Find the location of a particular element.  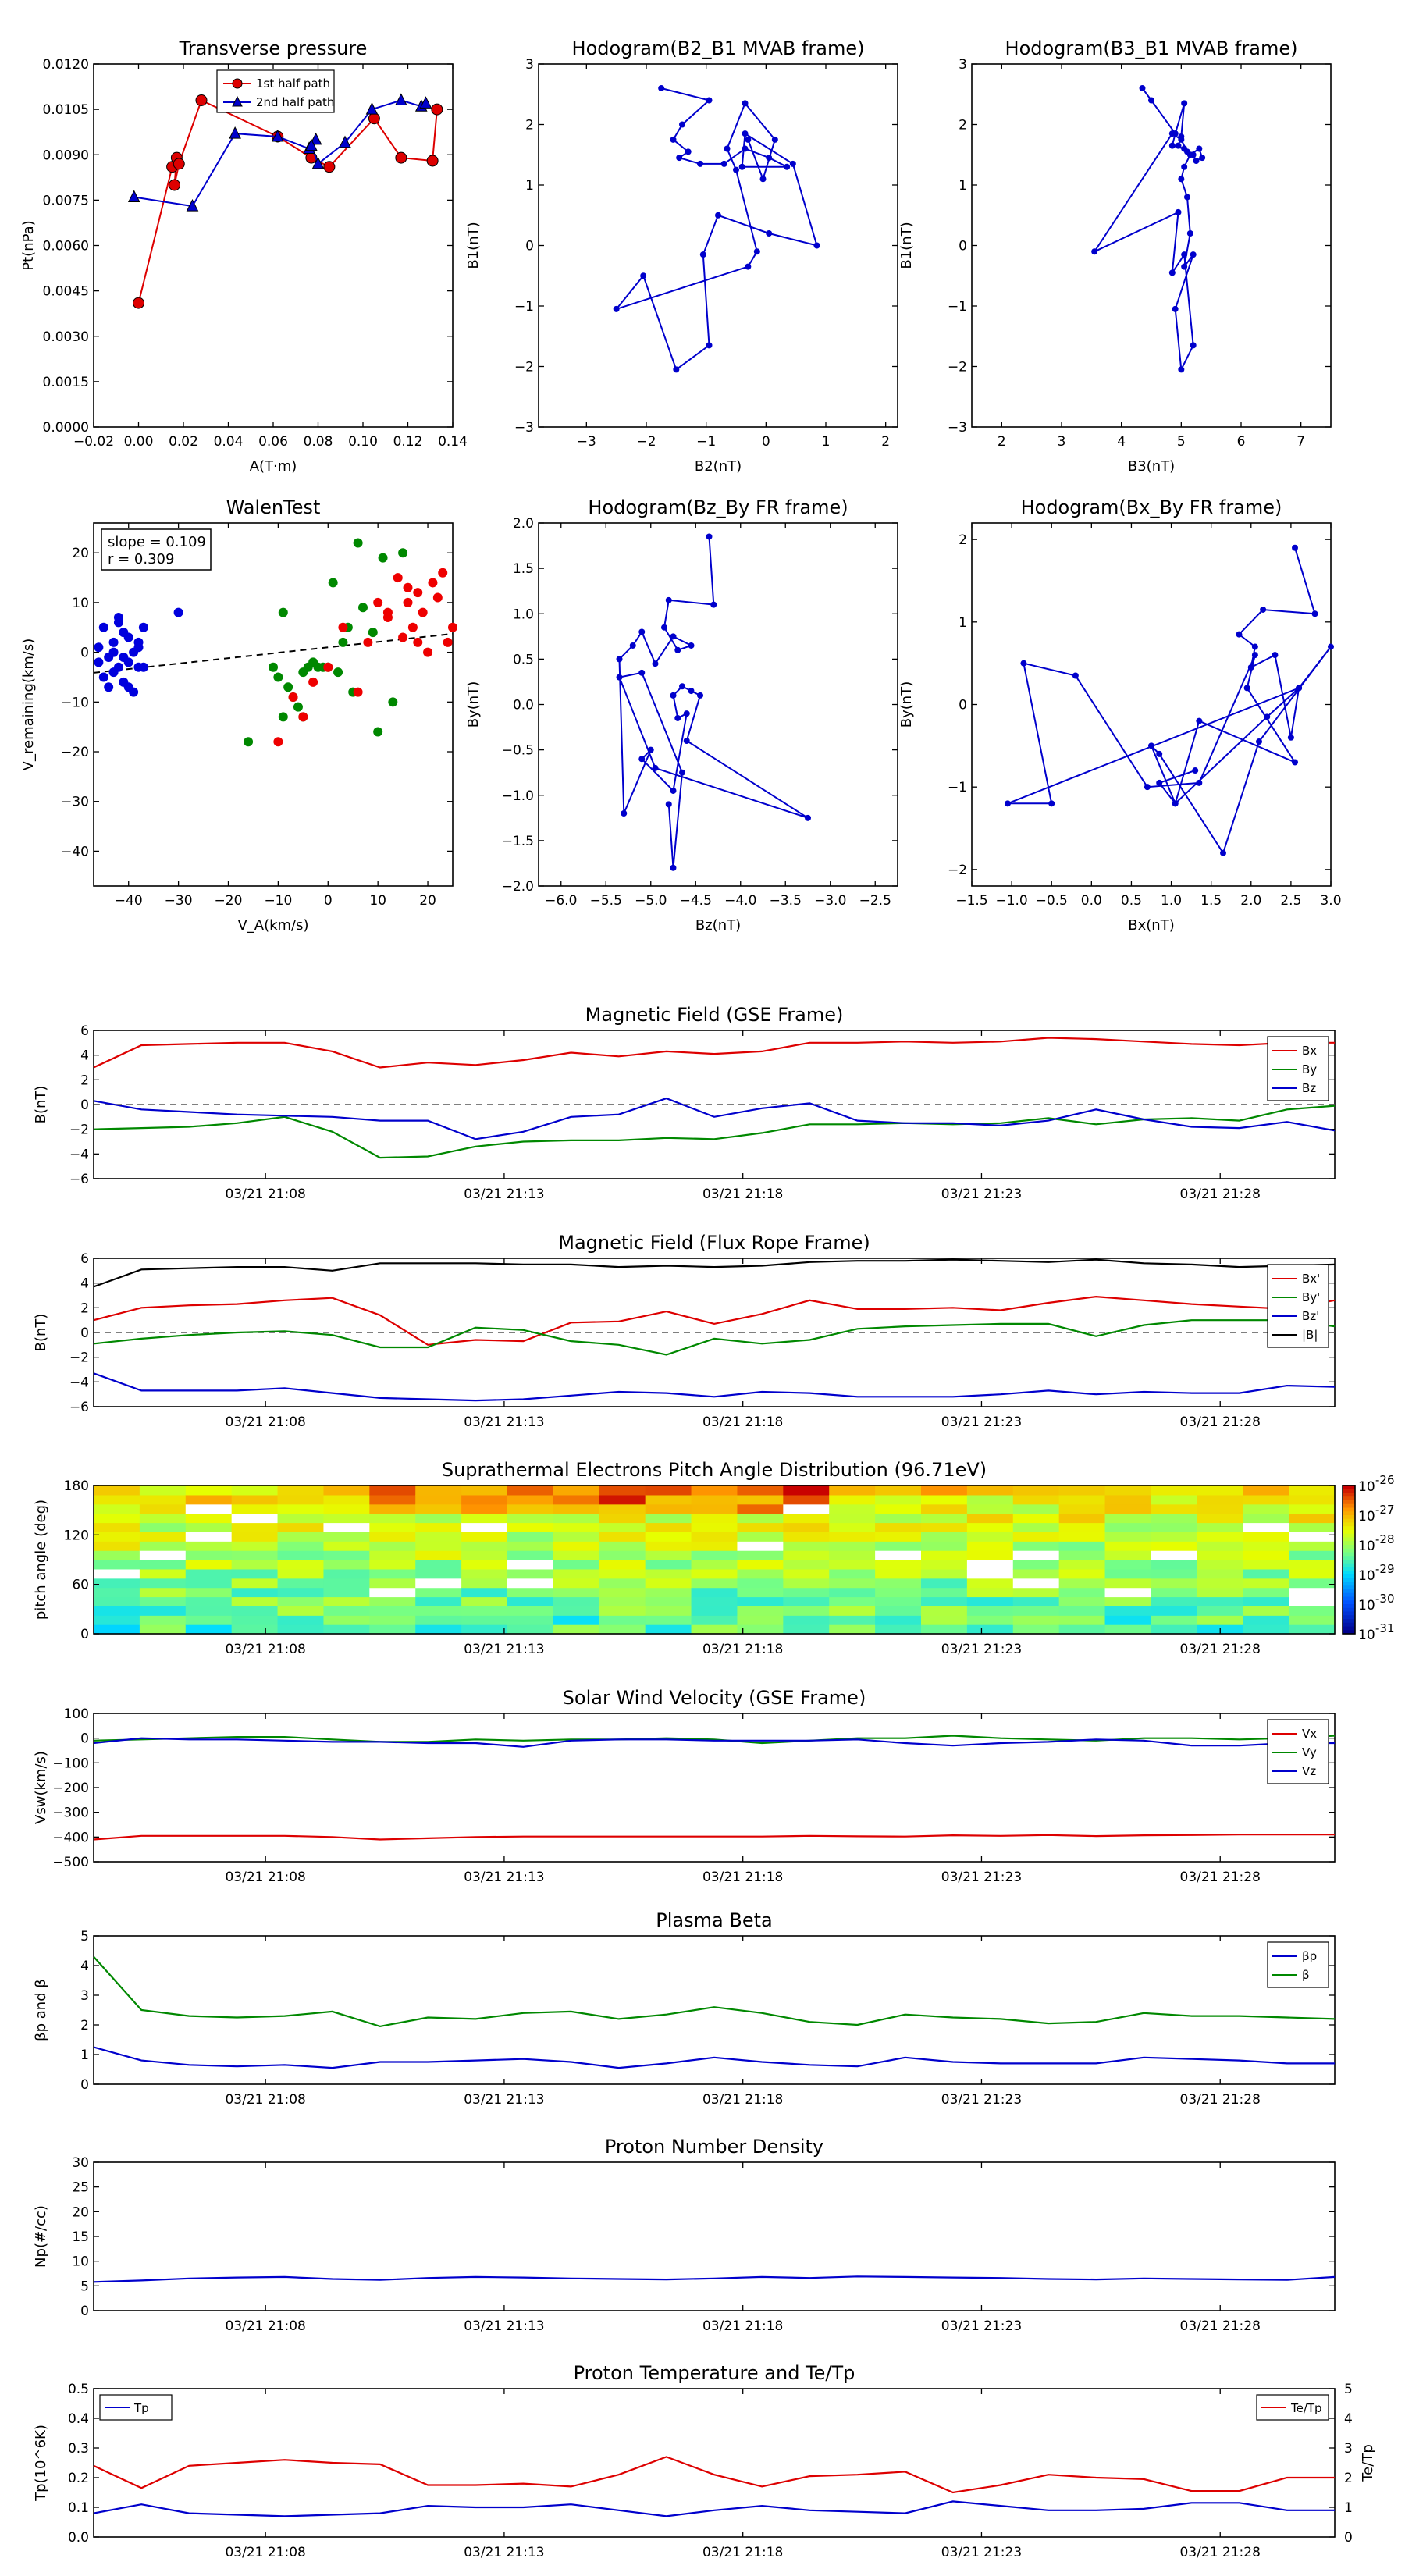

legend-label: 1st half path is located at coordinates (293, 83).